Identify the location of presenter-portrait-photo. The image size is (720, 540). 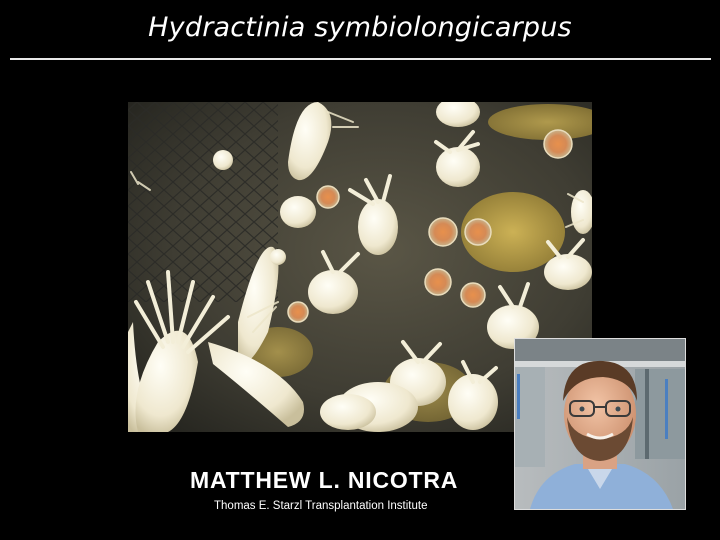
(600, 424).